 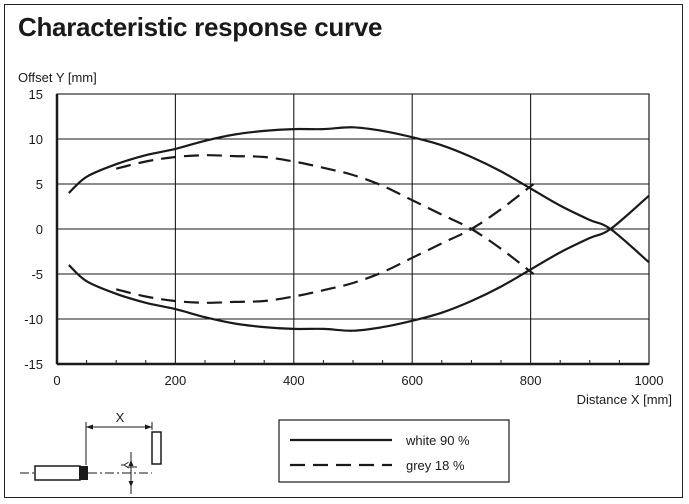 What do you see at coordinates (37, 274) in the screenshot?
I see `y-tick-label: -5` at bounding box center [37, 274].